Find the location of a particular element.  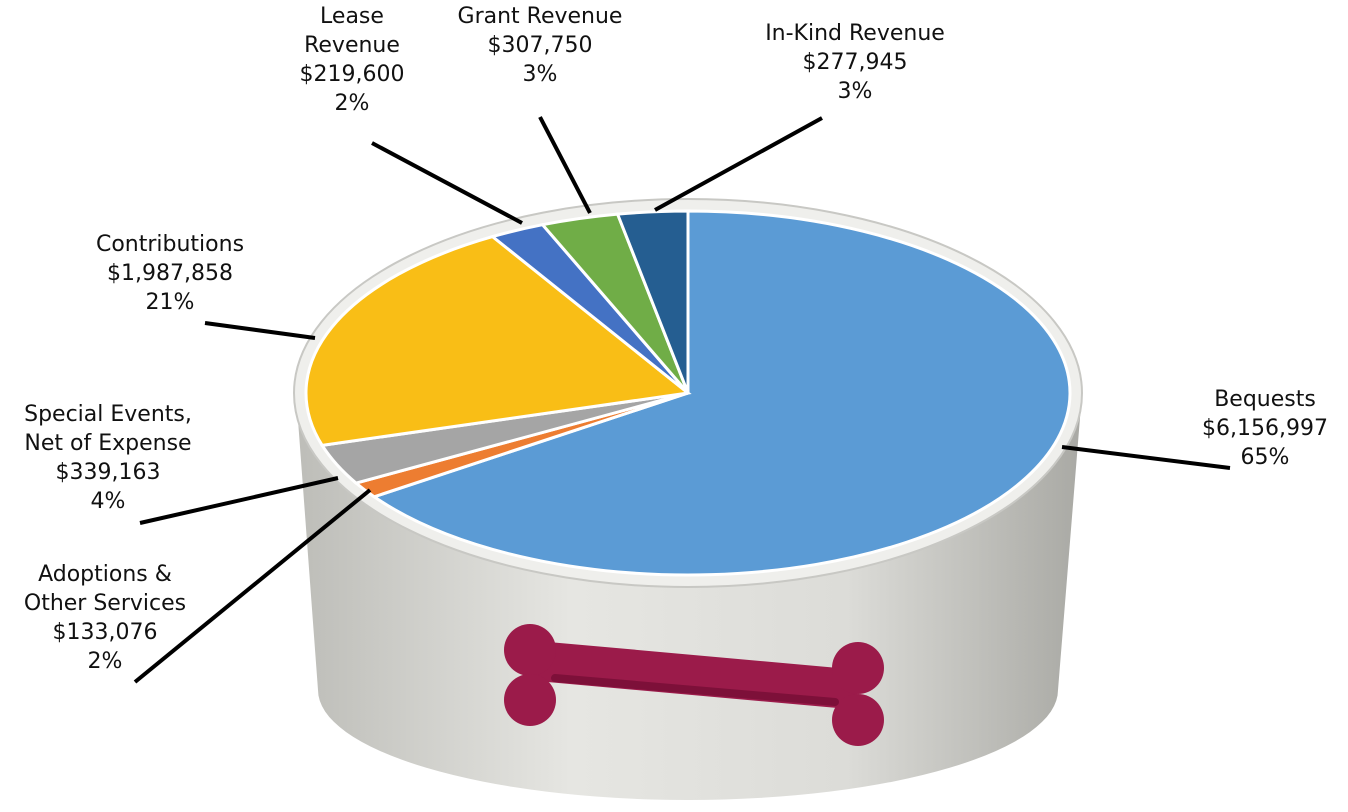

slice-label: Adoptions & Other Services $133,076 2% is located at coordinates (105, 618).